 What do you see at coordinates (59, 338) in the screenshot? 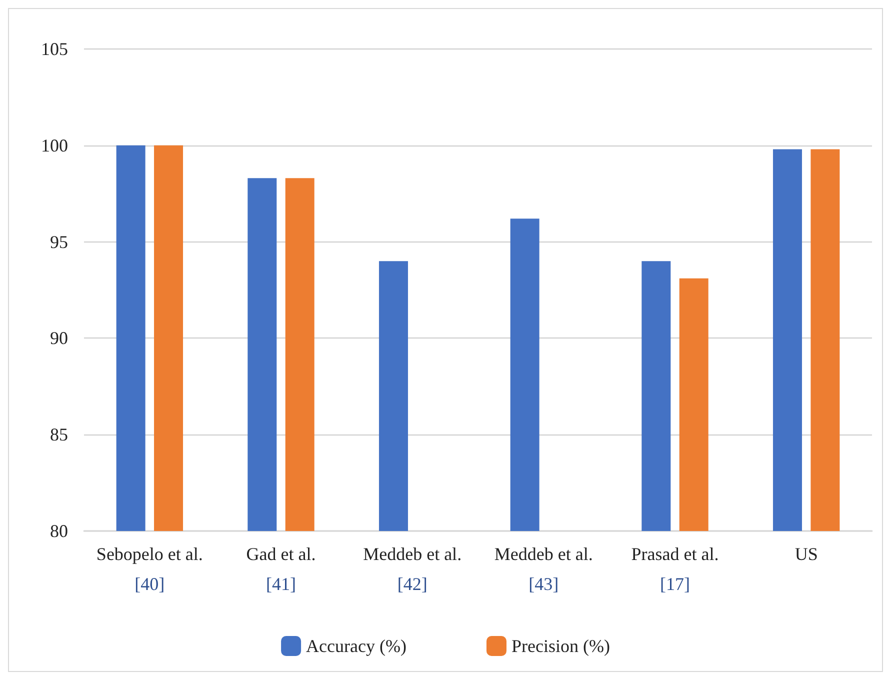
I see `y-tick-label: 90` at bounding box center [59, 338].